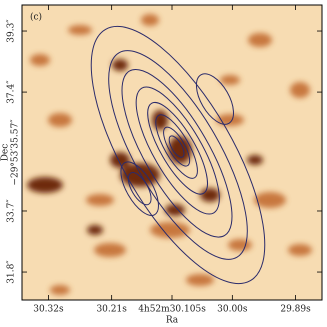 This screenshot has width=327, height=327. What do you see at coordinates (16, 152) in the screenshot?
I see `y-axis-label: −29°53′35.57″` at bounding box center [16, 152].